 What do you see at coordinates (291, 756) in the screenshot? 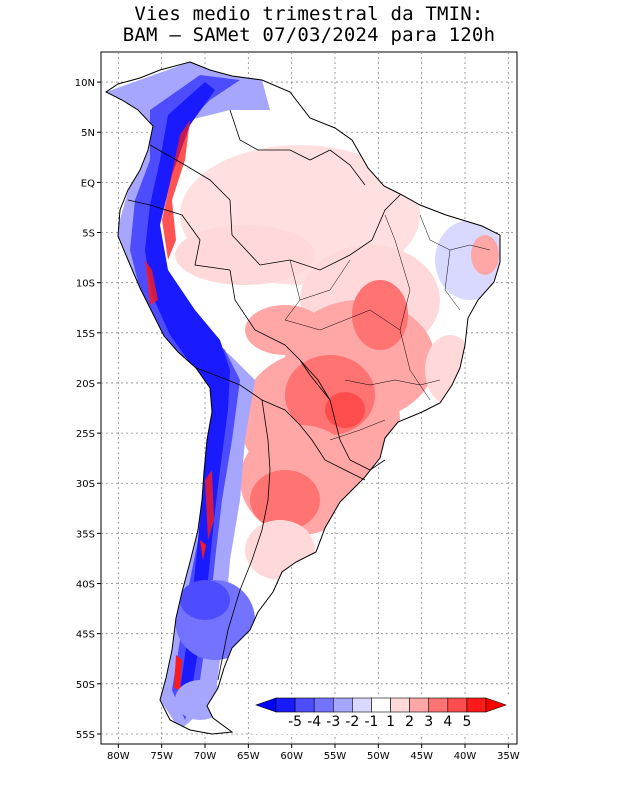
I see `x-tick-label: 60W` at bounding box center [291, 756].